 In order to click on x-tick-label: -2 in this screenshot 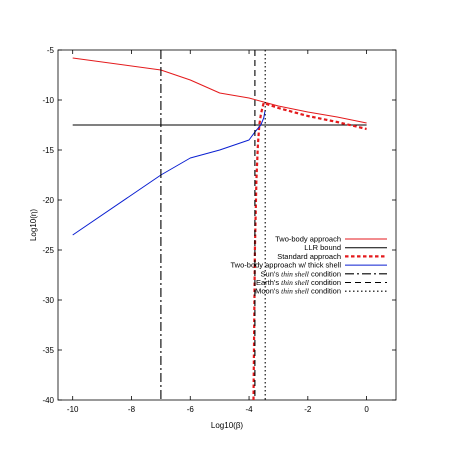, I will do `click(308, 409)`.